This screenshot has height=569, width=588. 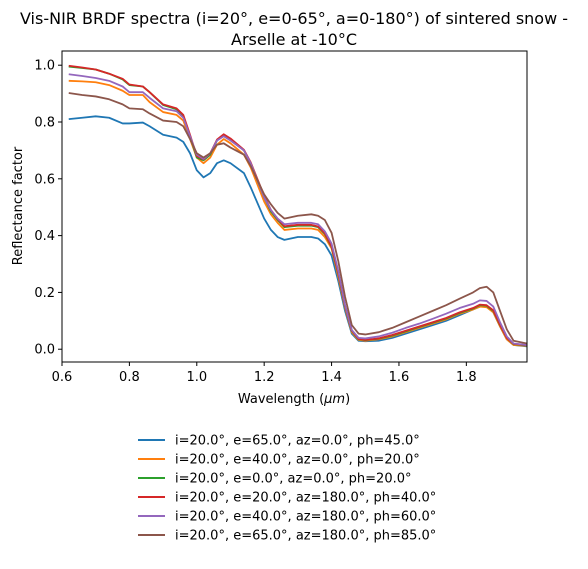 What do you see at coordinates (48, 208) in the screenshot?
I see `y-axis: 0.0 0.2 0.4 0.6 0.8 1.0` at bounding box center [48, 208].